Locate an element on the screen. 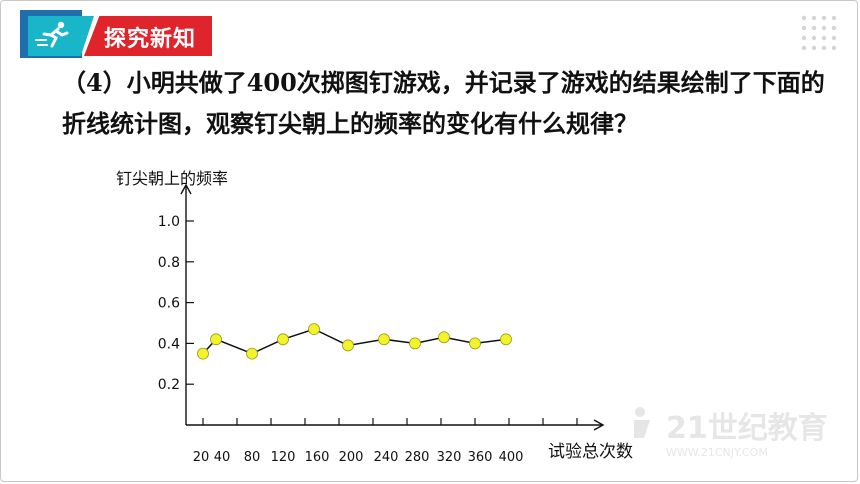  y-tick-label: 0.6 is located at coordinates (169, 304).